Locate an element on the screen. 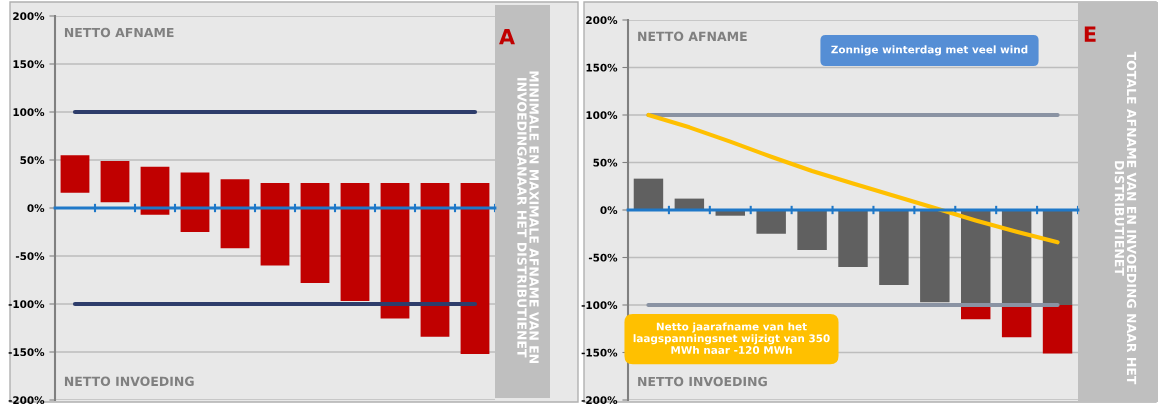 This screenshot has width=1160, height=410. y2-axis-title: MINIMALE EN MAXIMALE AFNAME VAN EN INVOEDINGANAAR HET DISTRIBUTIENET is located at coordinates (528, 217).